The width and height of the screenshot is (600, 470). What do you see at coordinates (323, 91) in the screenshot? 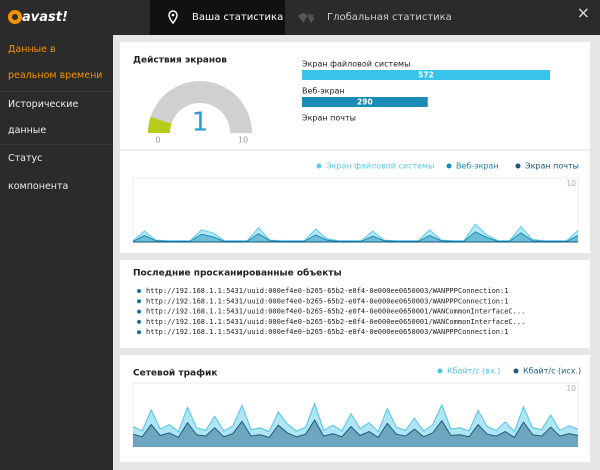
I see `bar-label: Веб-экран` at bounding box center [323, 91].